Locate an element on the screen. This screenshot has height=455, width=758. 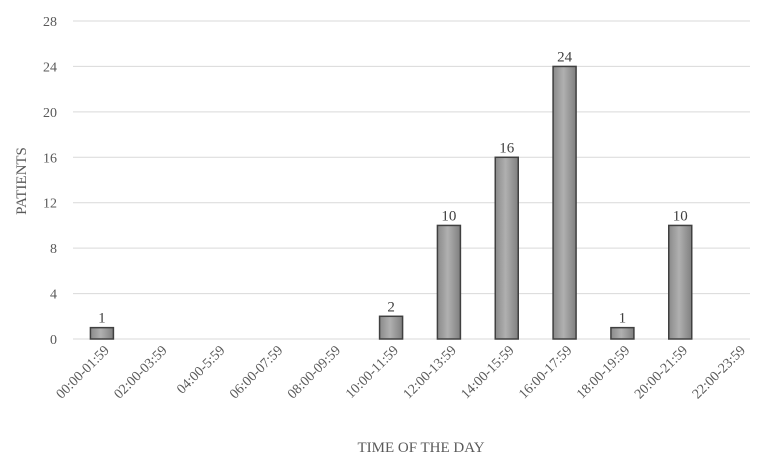
y-tick-label: 12 is located at coordinates (50, 204).